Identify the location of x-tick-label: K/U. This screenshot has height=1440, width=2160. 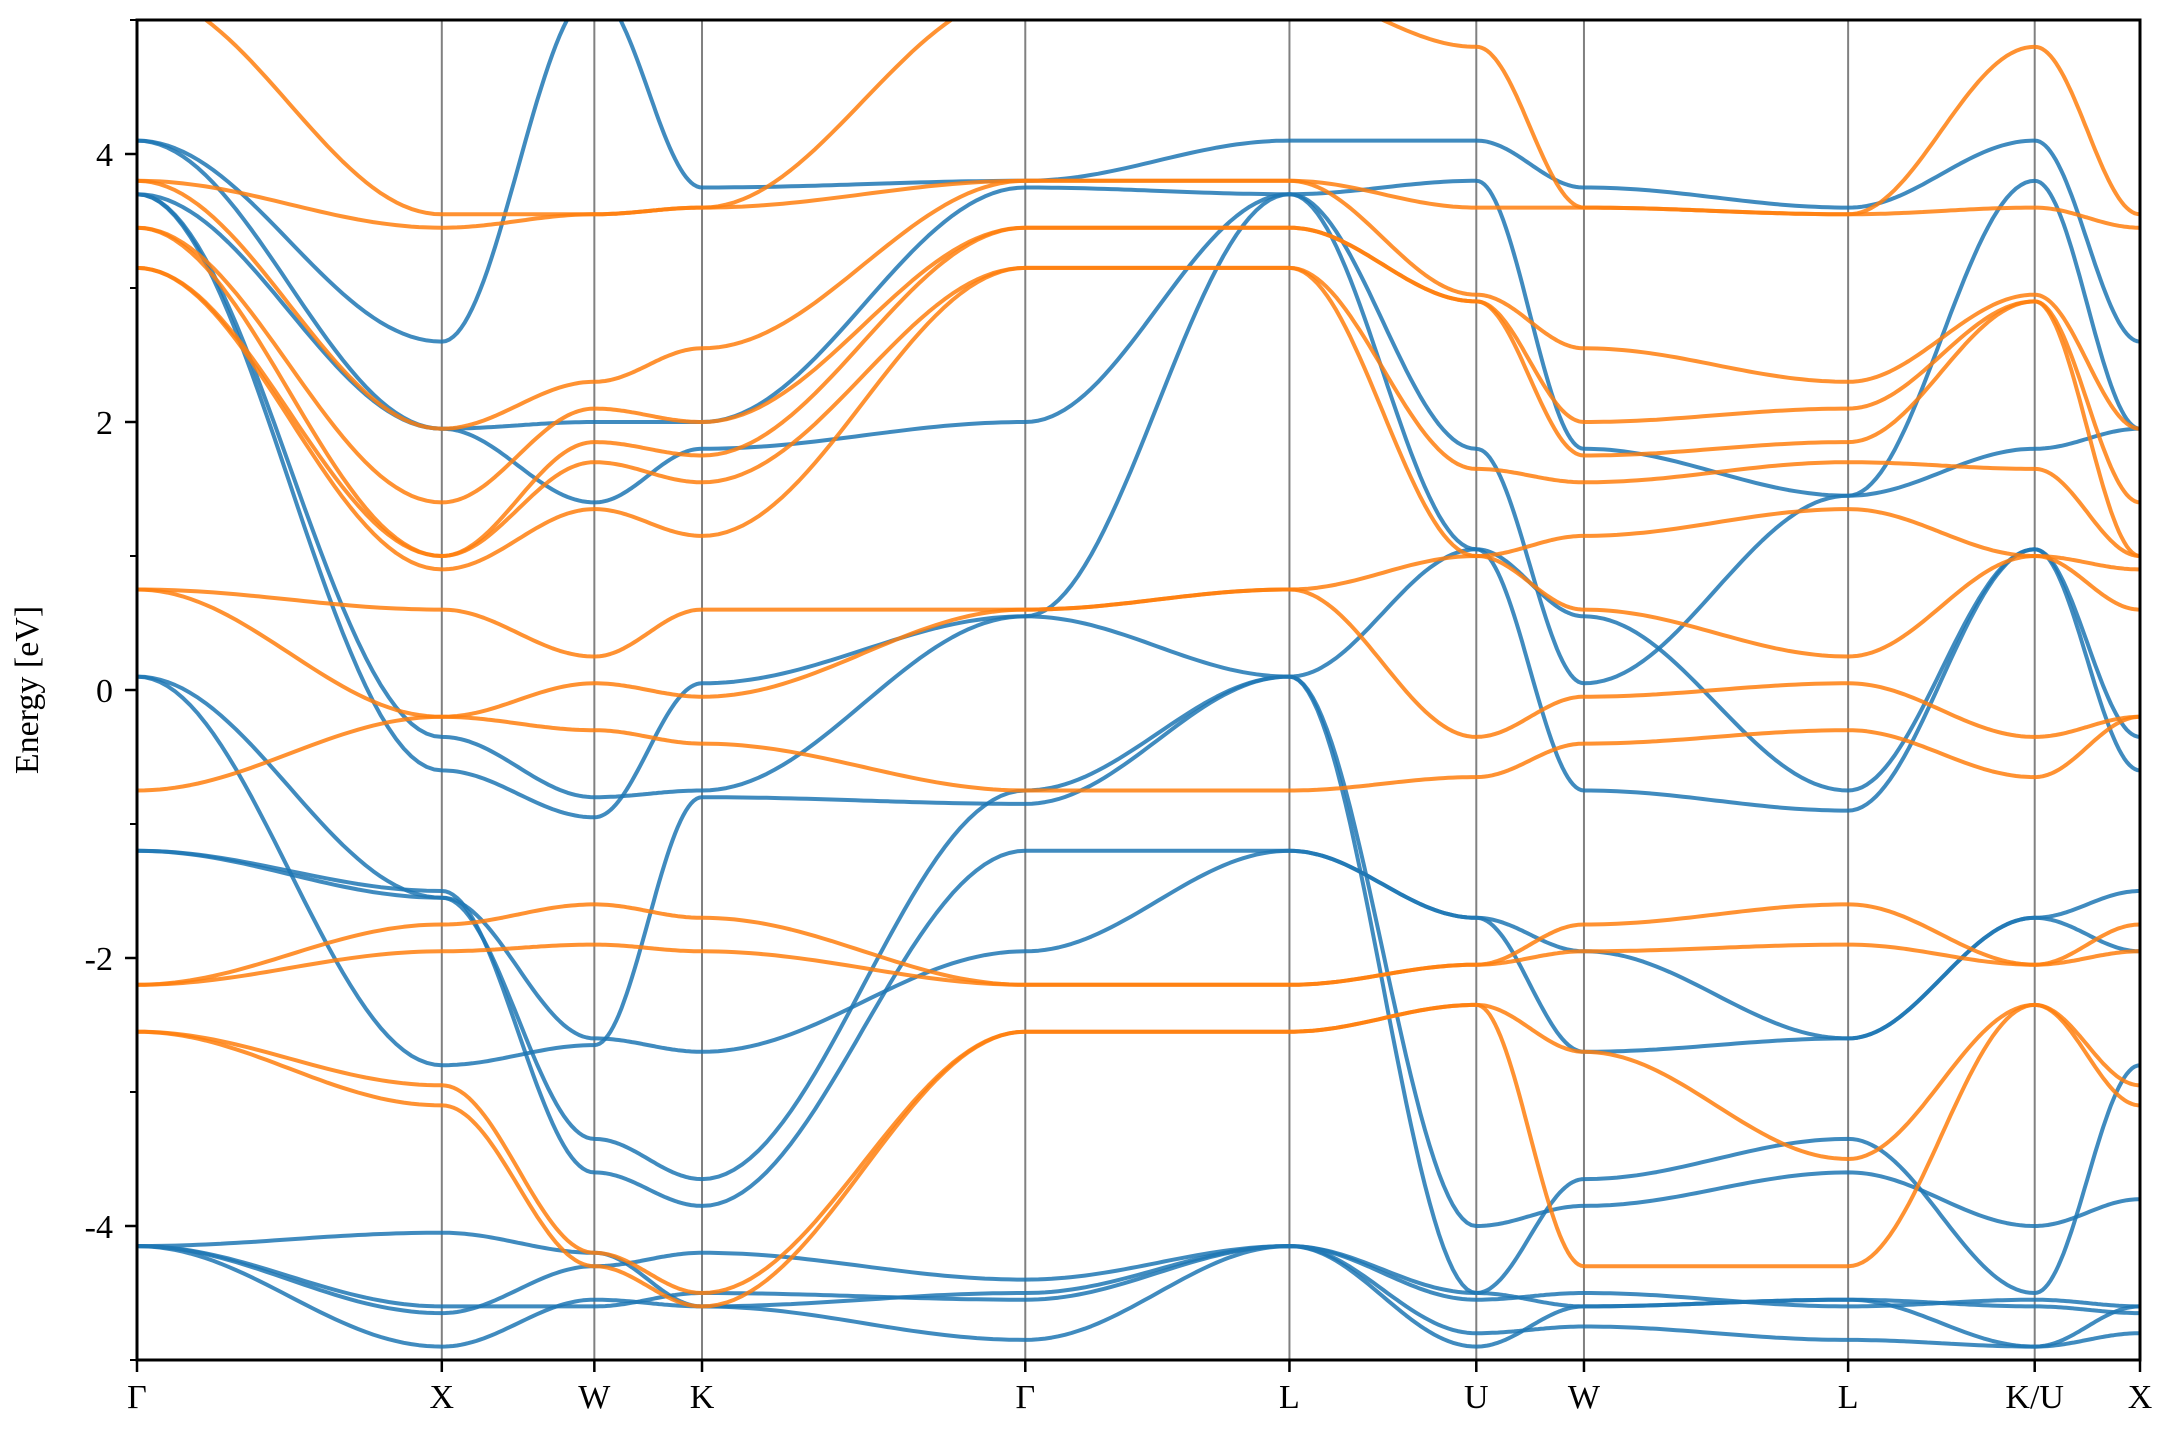
(2034, 1397).